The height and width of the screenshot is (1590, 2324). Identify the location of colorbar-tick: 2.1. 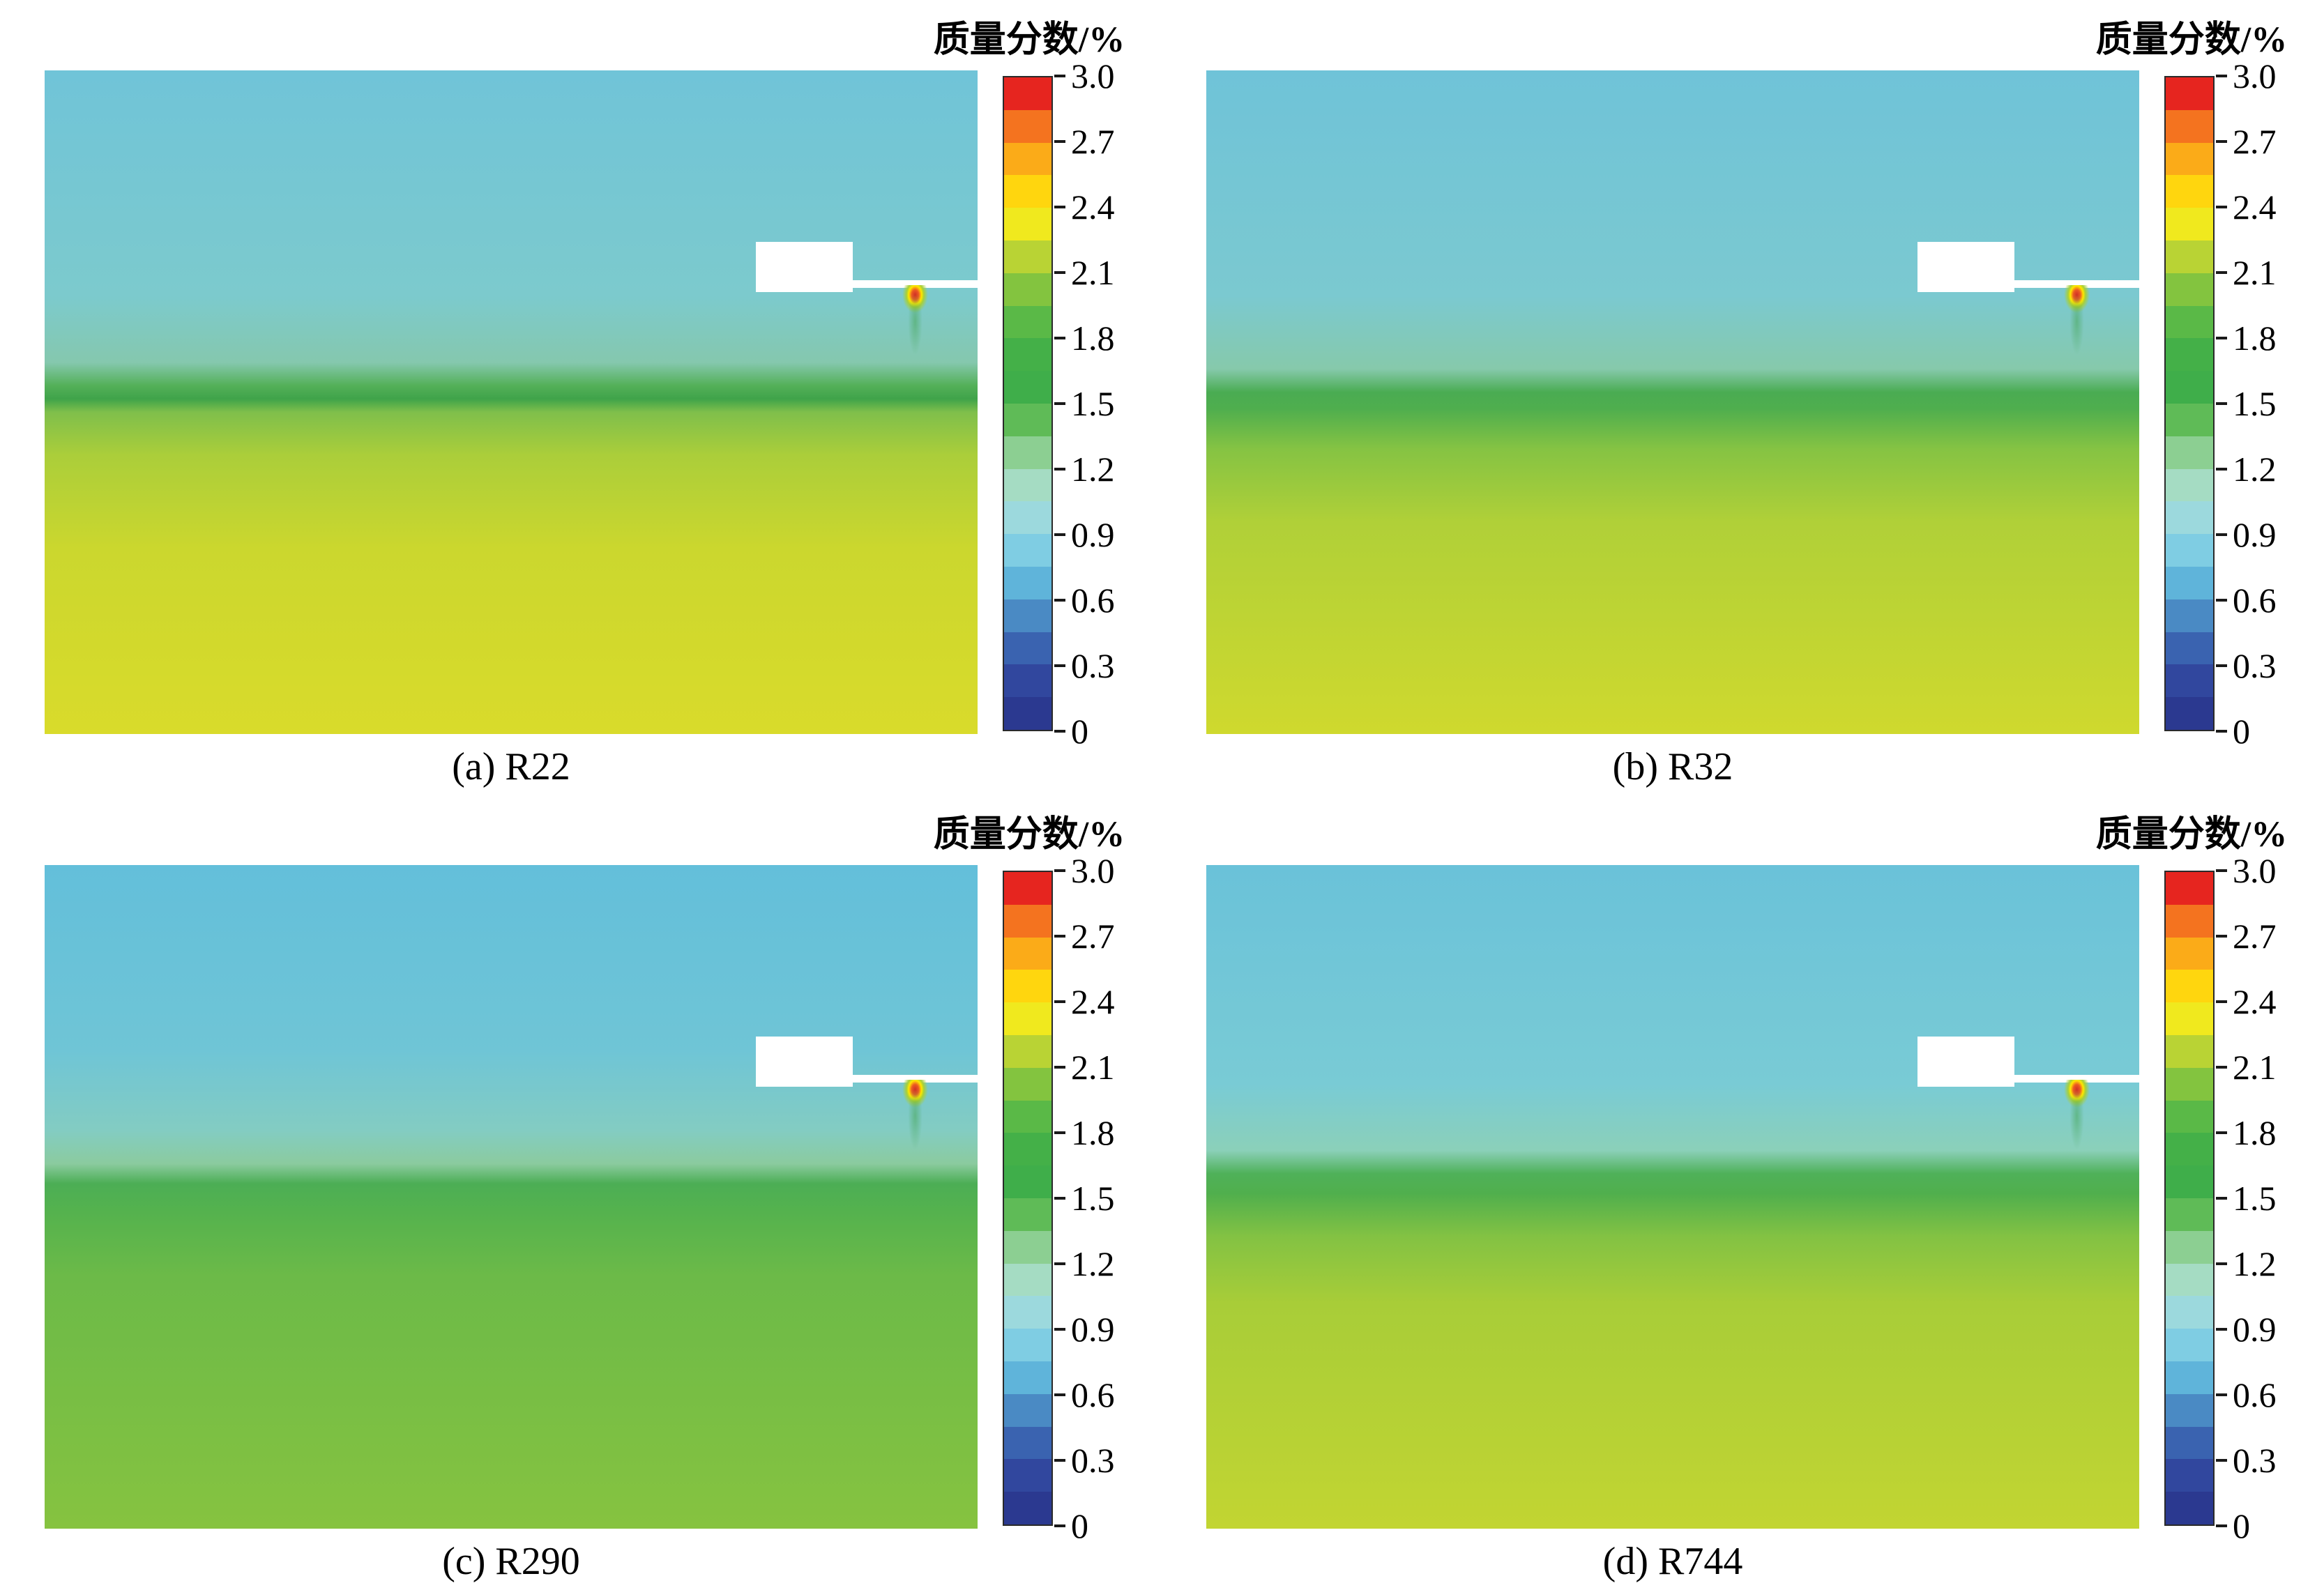
(2246, 1067).